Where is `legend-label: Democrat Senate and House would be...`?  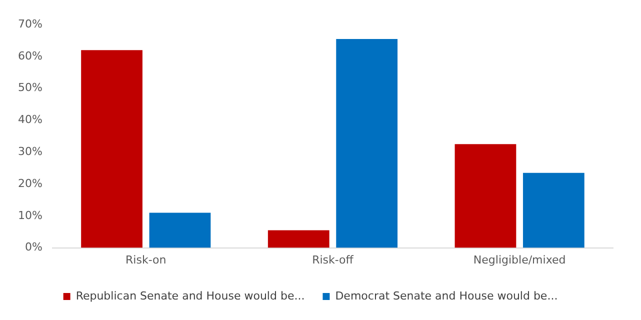 legend-label: Democrat Senate and House would be... is located at coordinates (446, 295).